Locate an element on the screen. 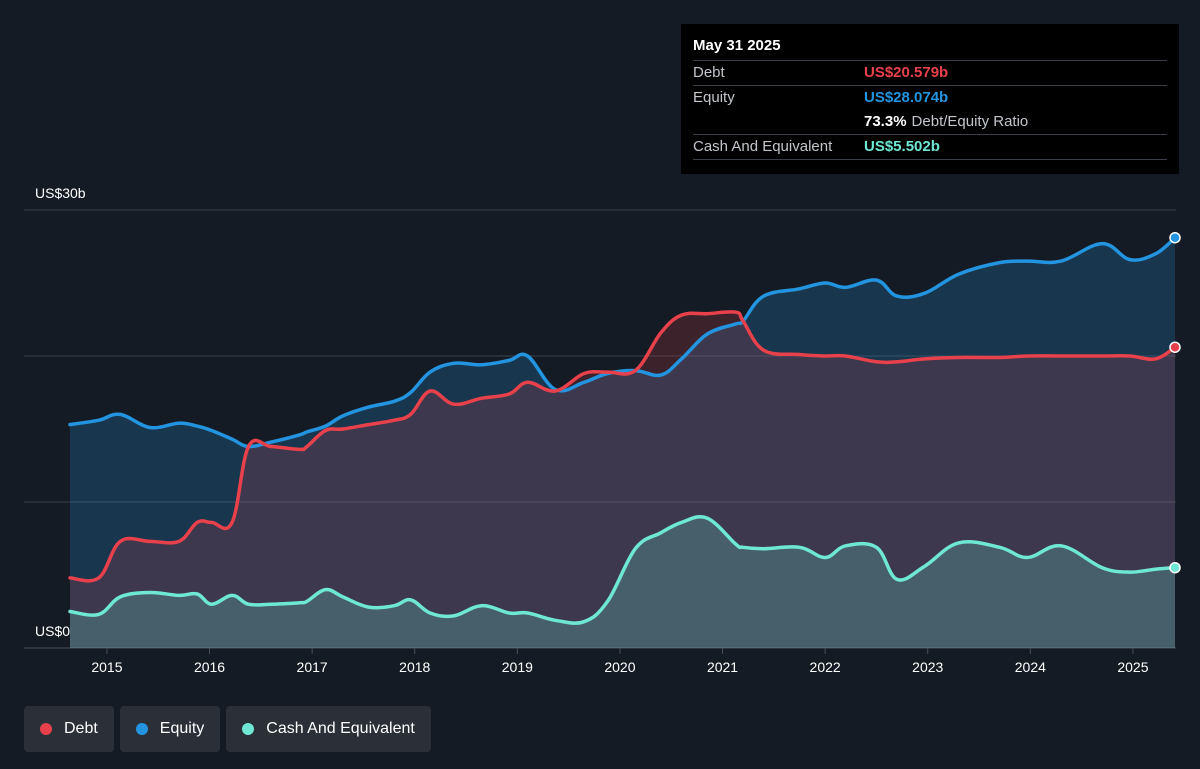  x-tick-label: 2022 is located at coordinates (825, 667).